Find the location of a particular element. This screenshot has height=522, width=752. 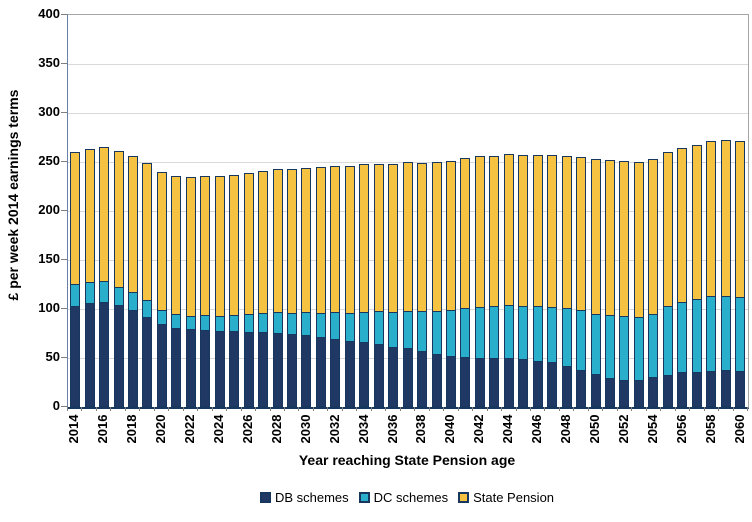

bar-2055-segment-state-pension is located at coordinates (667, 230).